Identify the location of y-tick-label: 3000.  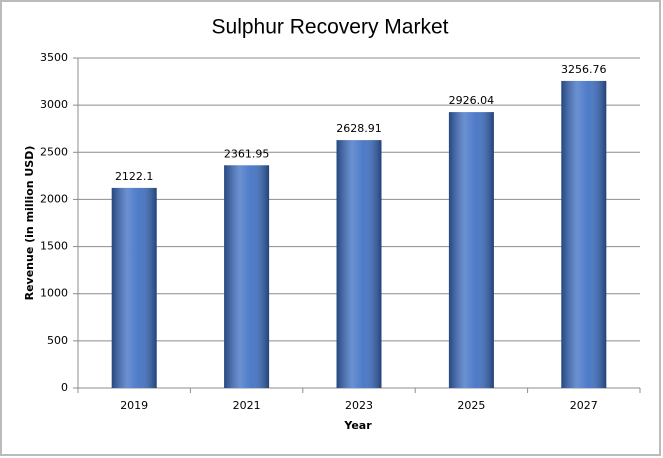
(54, 104).